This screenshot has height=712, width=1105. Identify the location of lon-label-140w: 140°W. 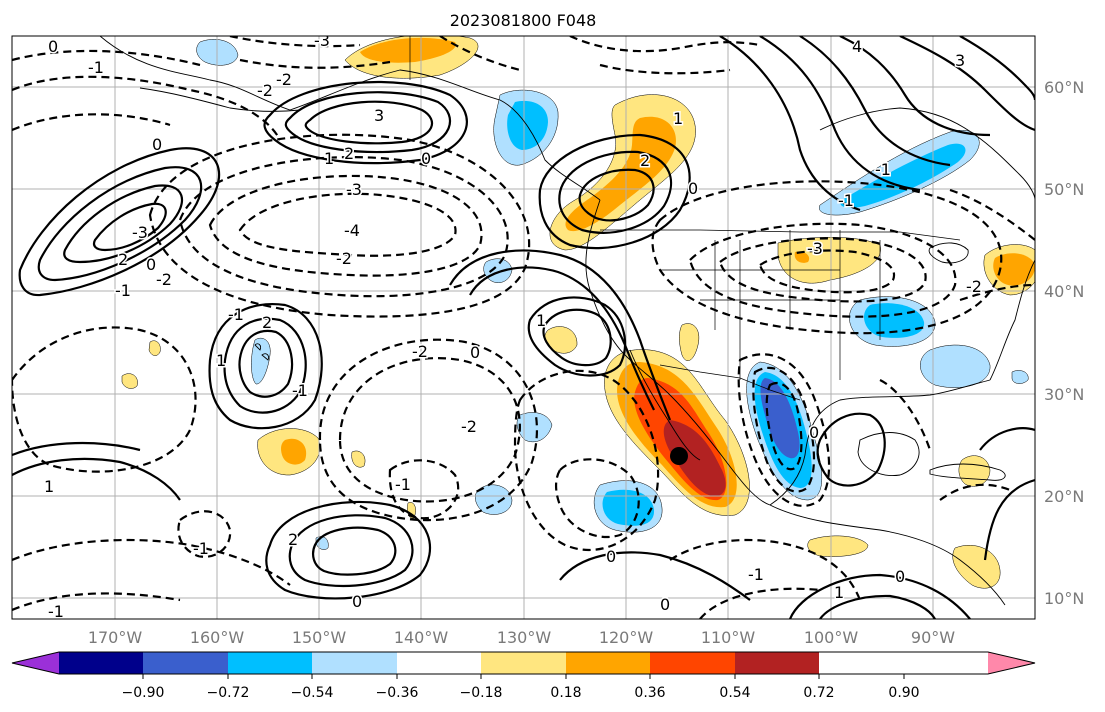
(421, 637).